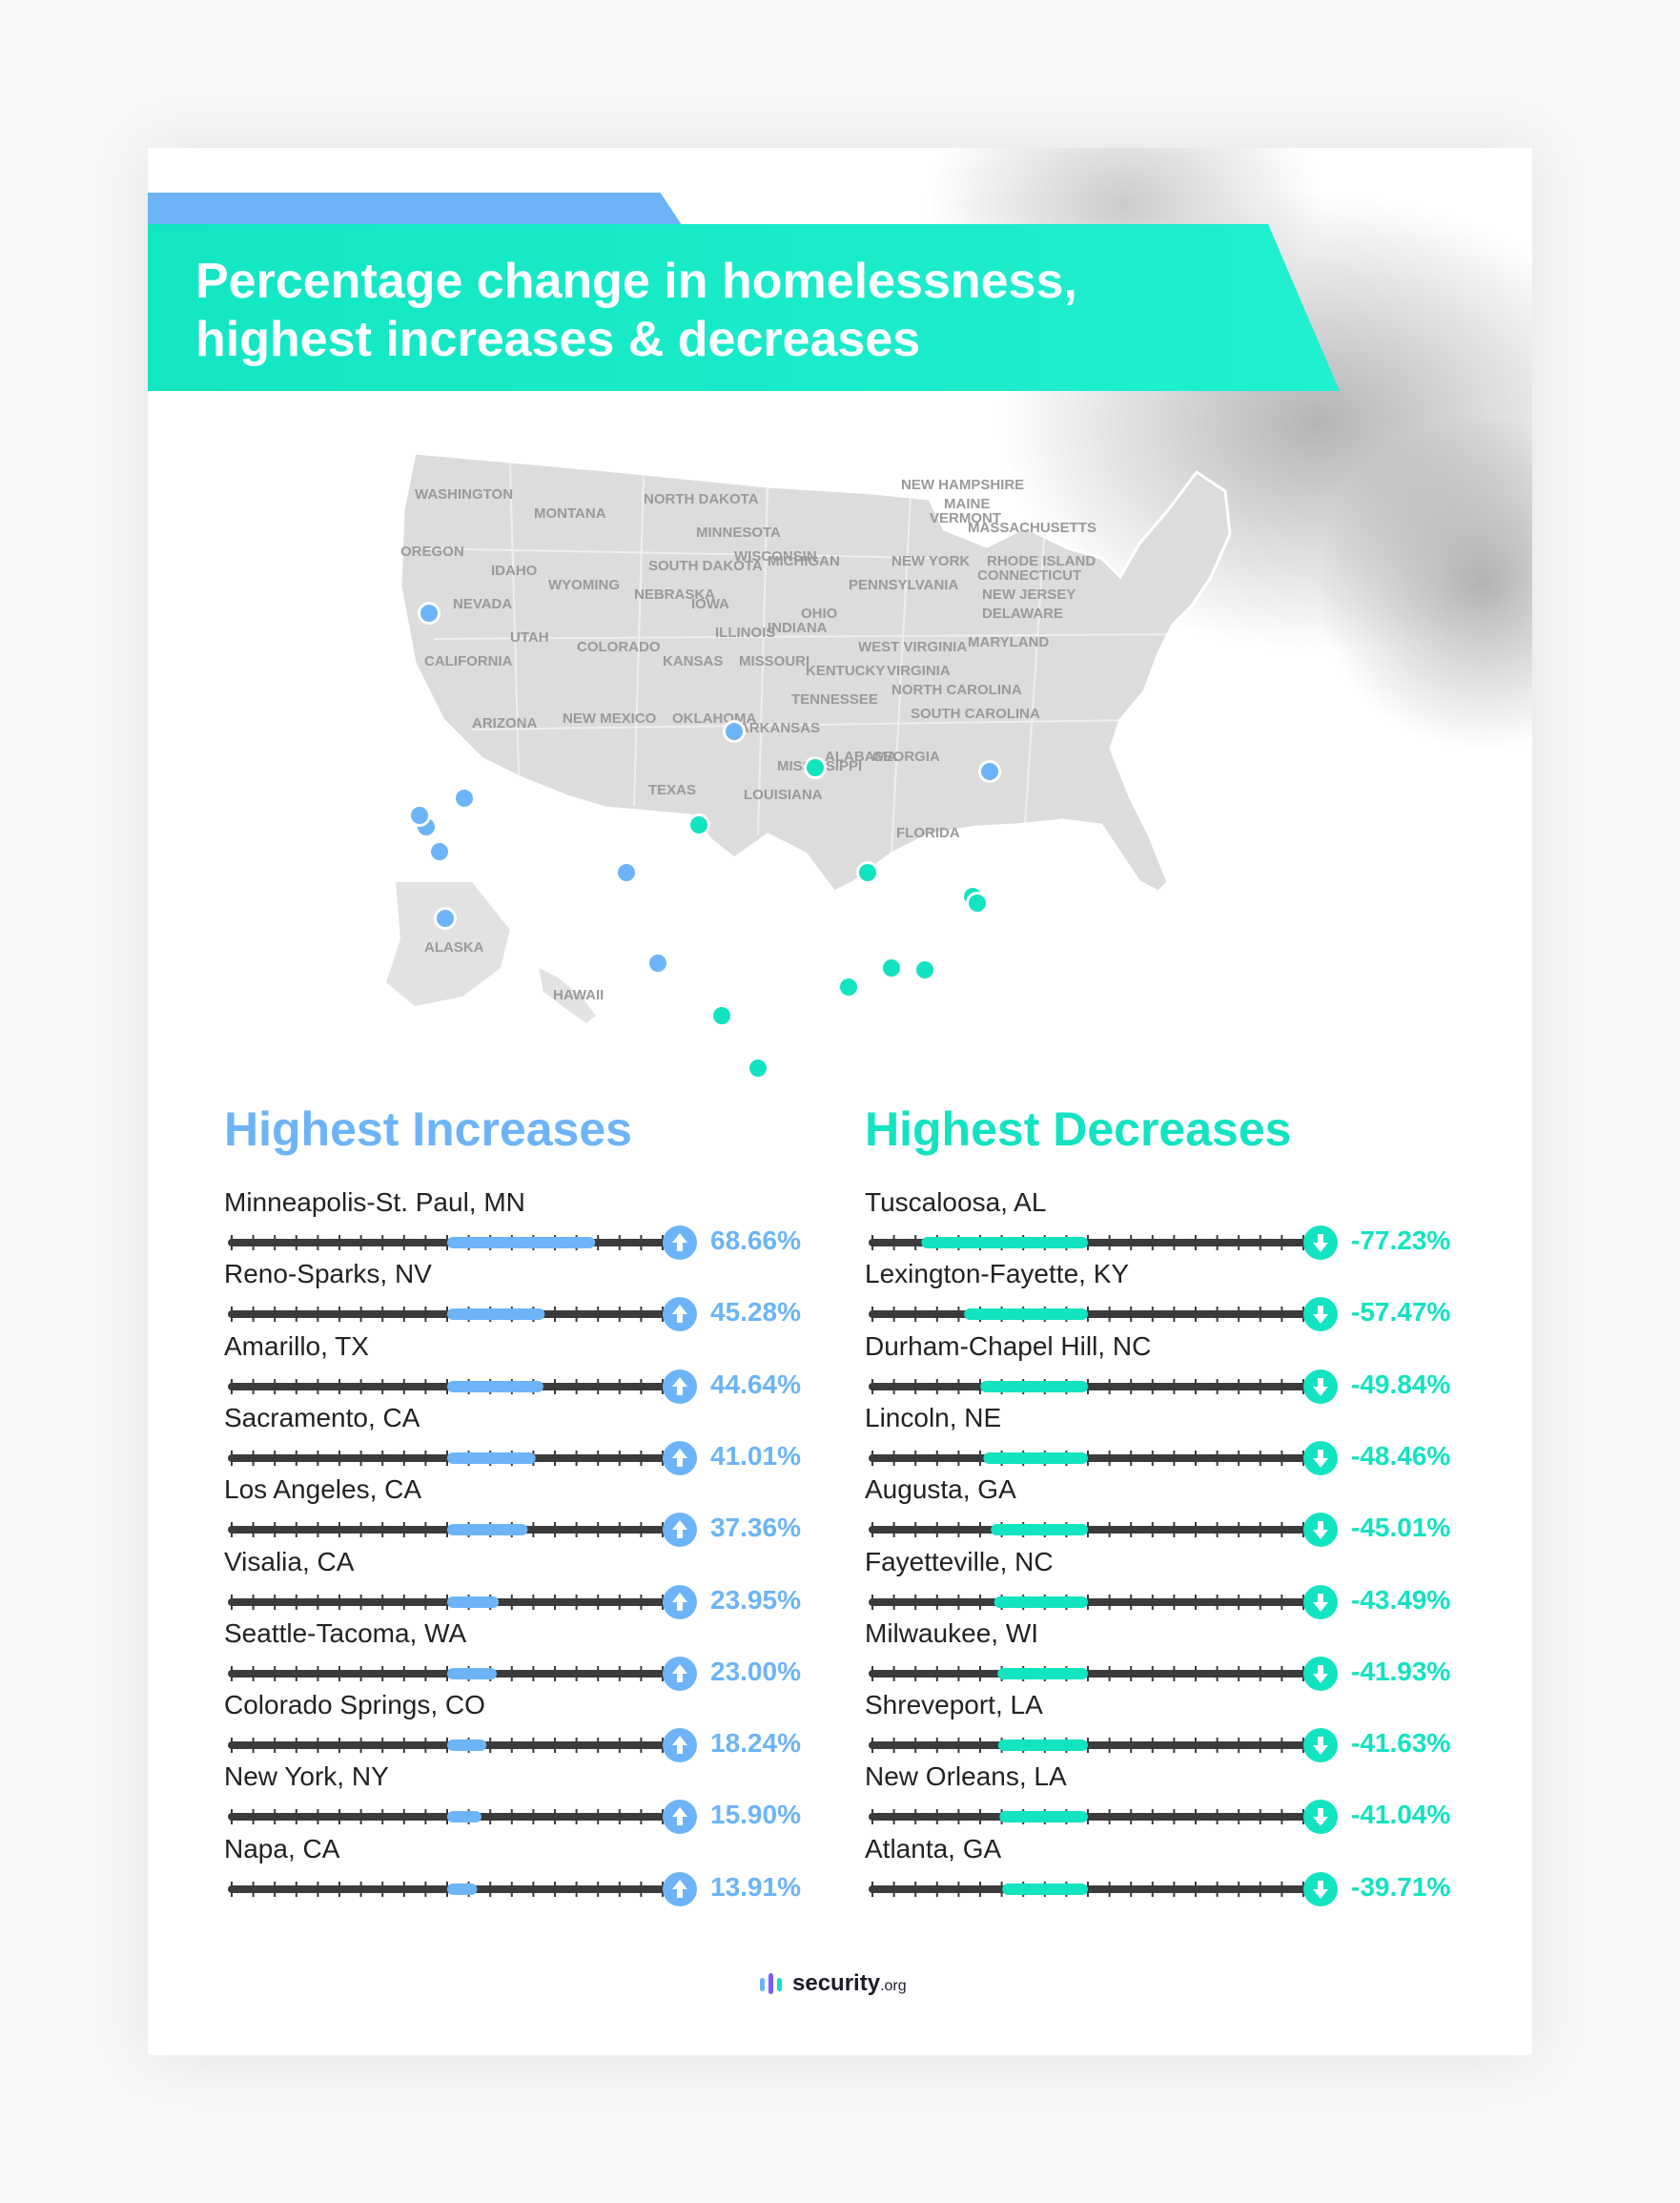 The height and width of the screenshot is (2203, 1680). Describe the element at coordinates (619, 647) in the screenshot. I see `state-label: COLORADO` at that location.